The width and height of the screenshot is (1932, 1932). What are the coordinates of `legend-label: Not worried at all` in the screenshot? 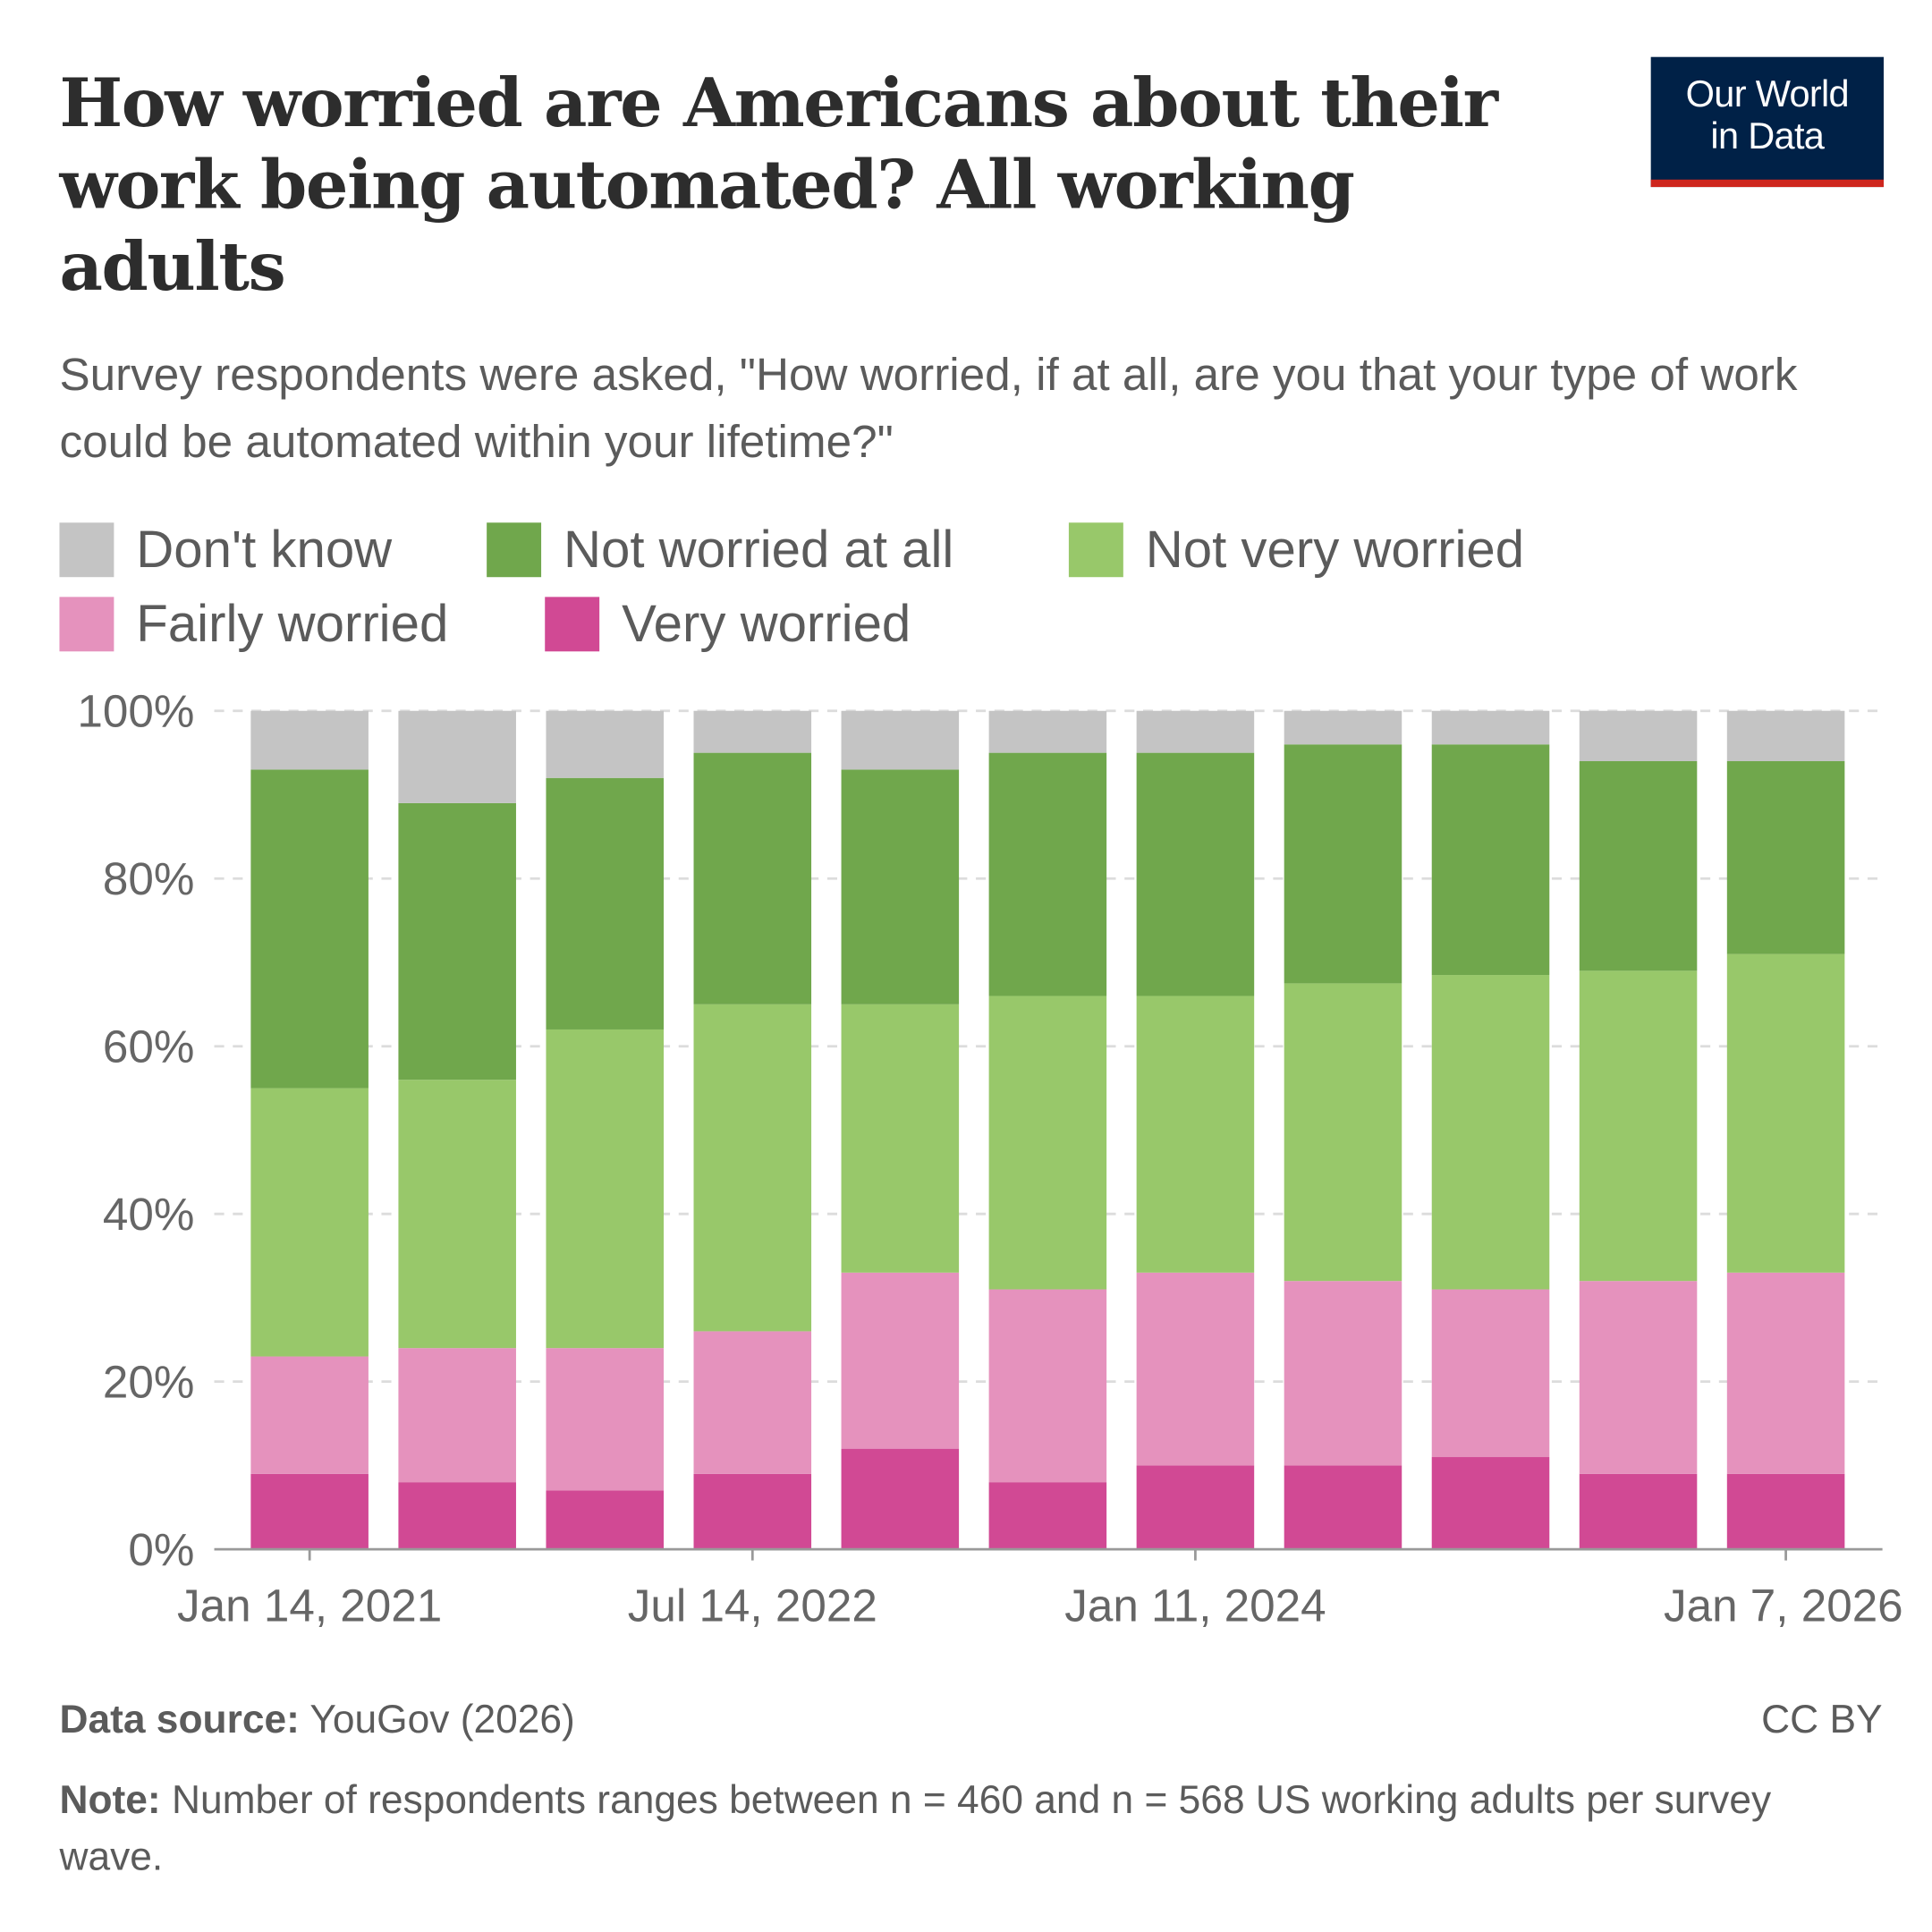 It's located at (758, 549).